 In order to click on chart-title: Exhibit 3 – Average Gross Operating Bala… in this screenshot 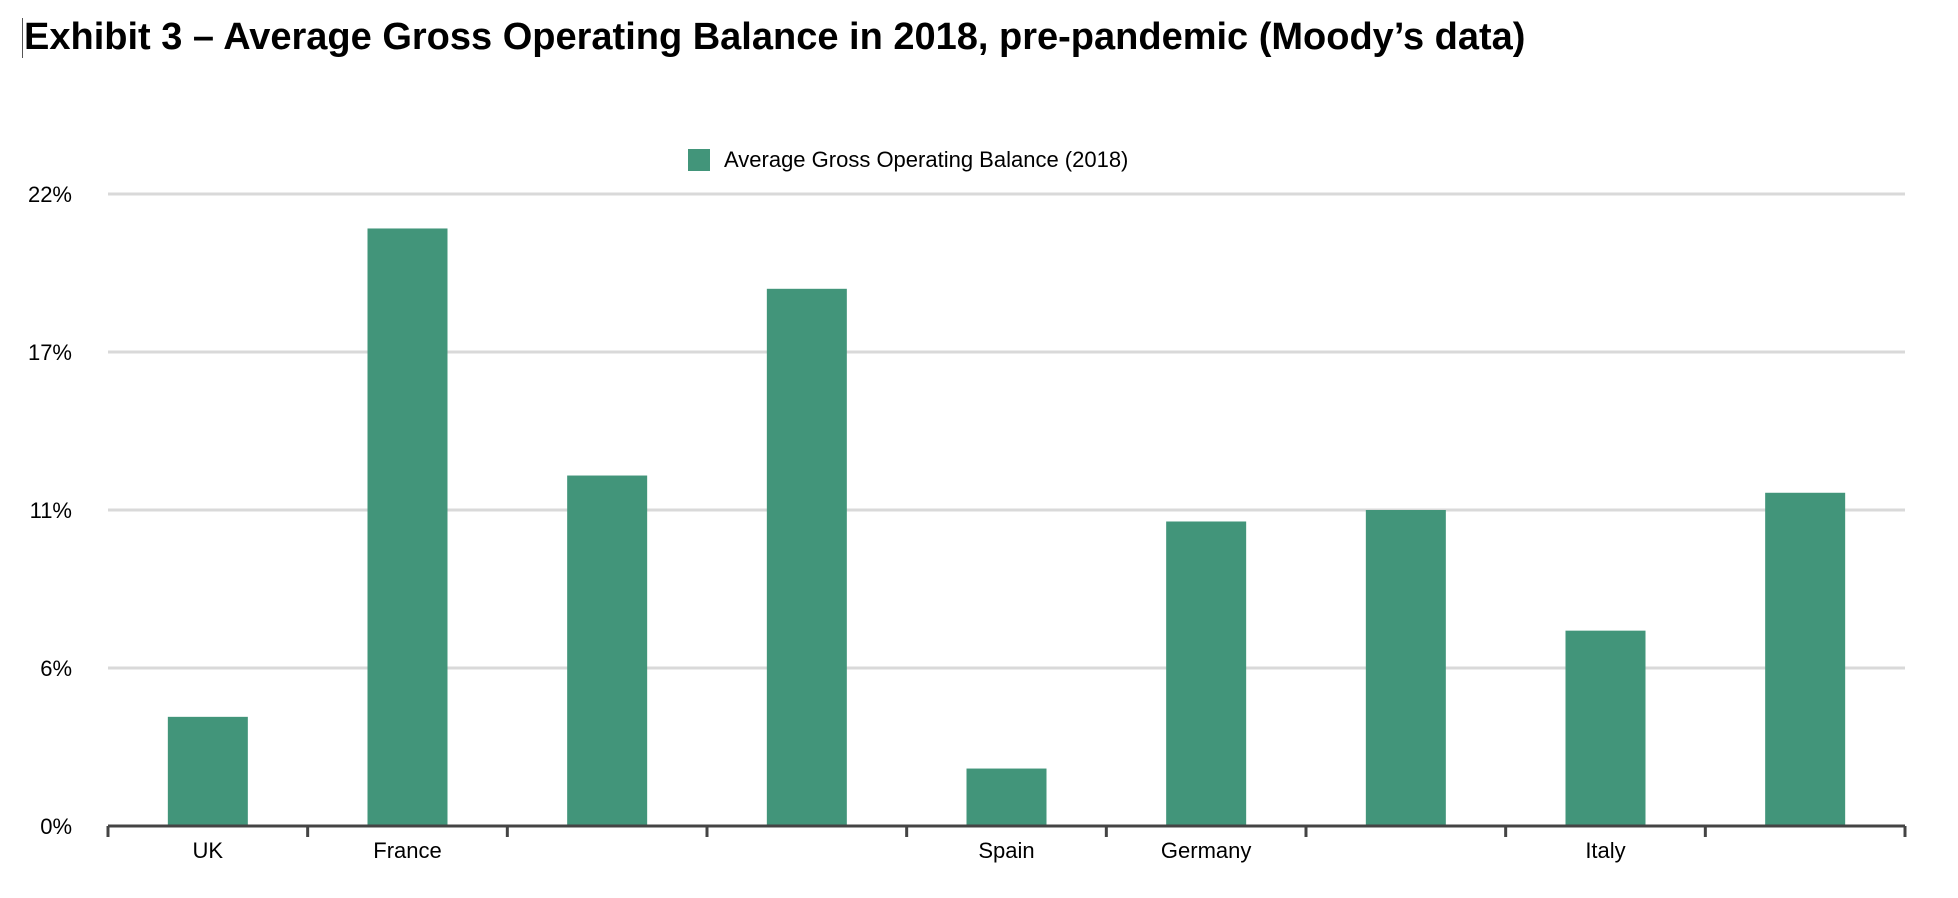, I will do `click(775, 37)`.